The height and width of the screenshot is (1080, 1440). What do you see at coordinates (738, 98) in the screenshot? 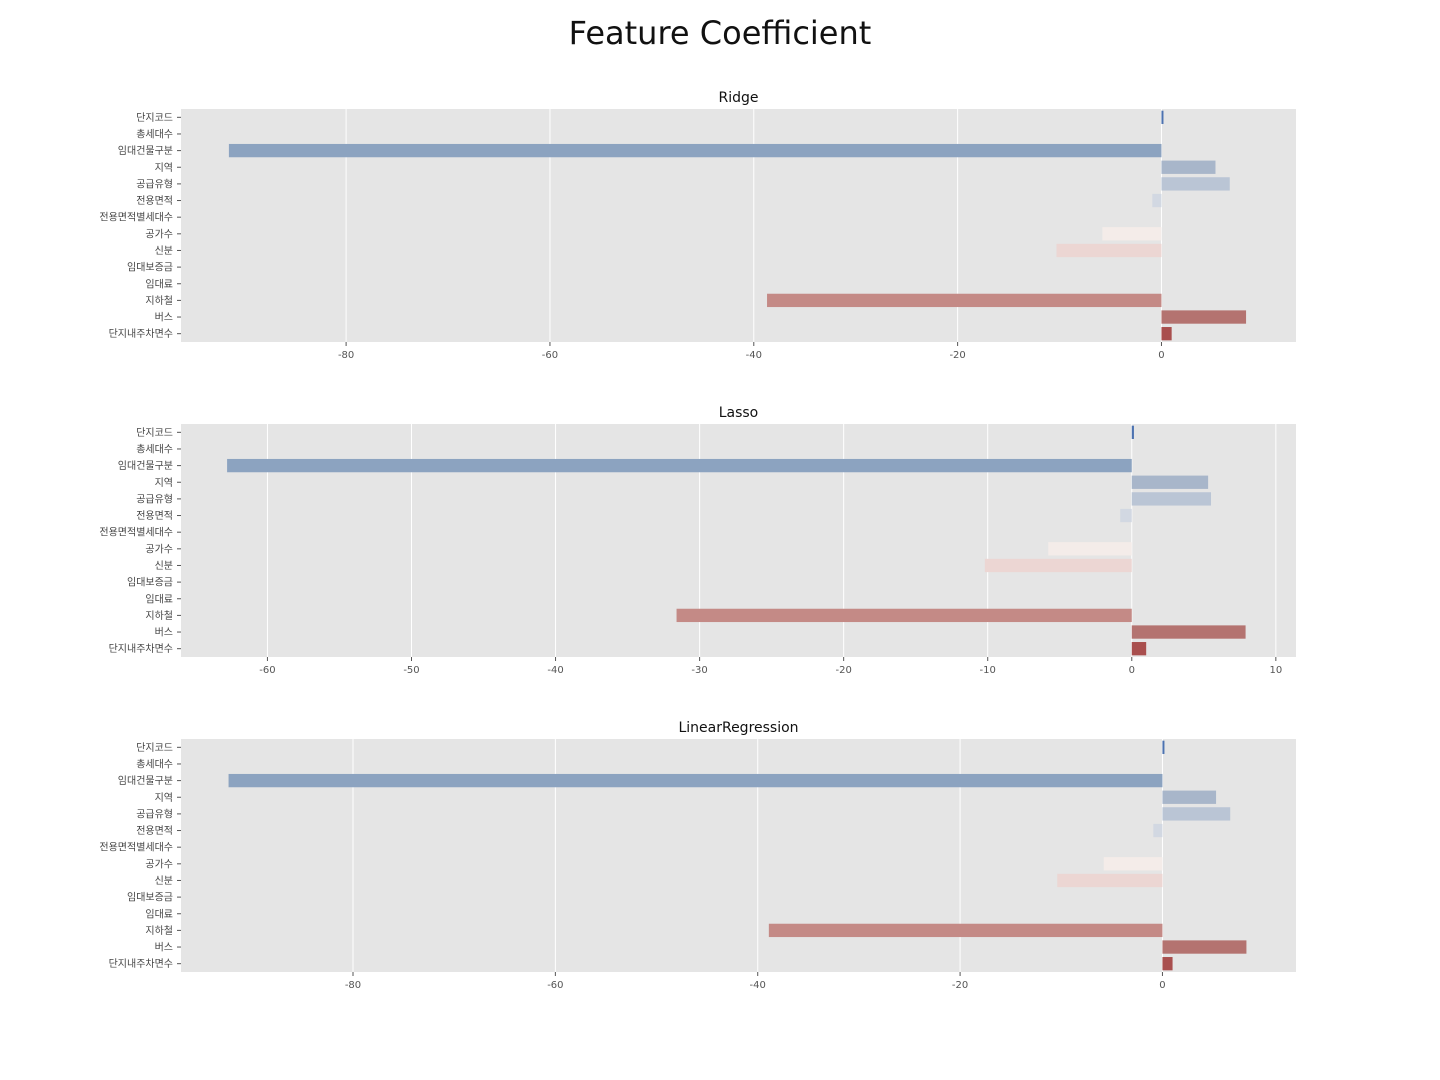
I see `subplot-title: Ridge` at bounding box center [738, 98].